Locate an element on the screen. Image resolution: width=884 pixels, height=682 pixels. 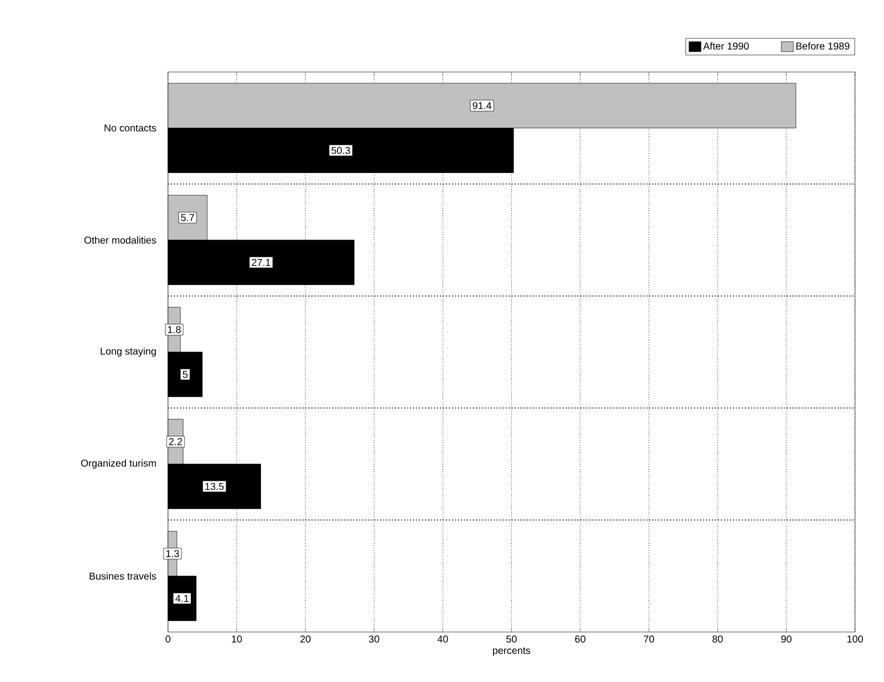
y-tick-label: No contacts is located at coordinates (130, 128).